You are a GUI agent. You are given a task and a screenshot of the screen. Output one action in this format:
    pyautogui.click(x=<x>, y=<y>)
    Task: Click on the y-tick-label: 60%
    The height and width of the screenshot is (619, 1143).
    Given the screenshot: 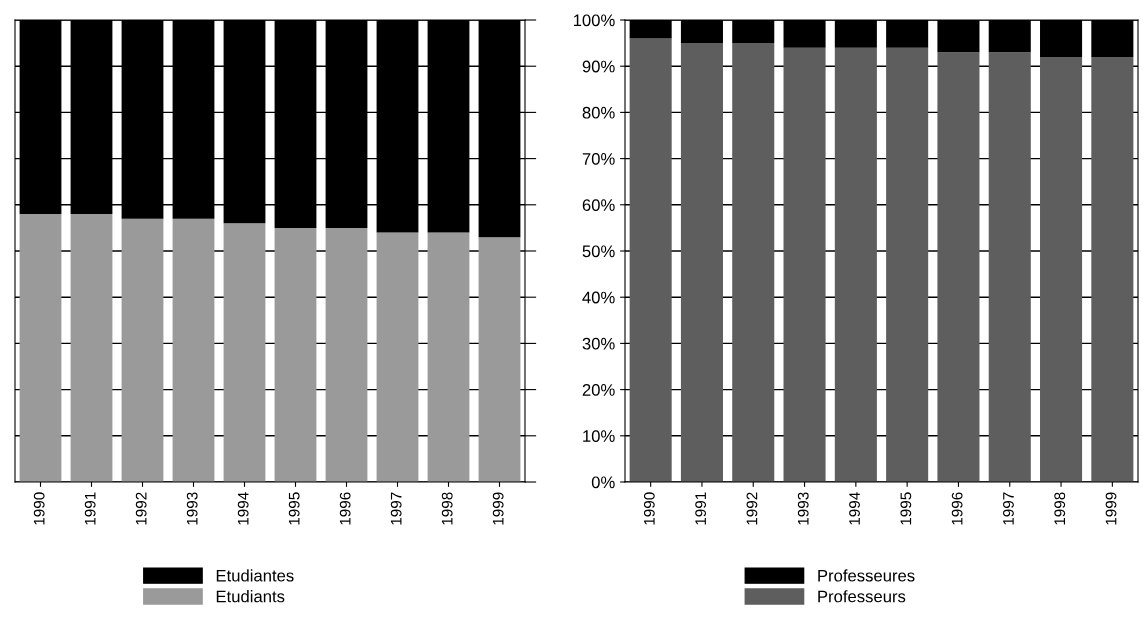 What is the action you would take?
    pyautogui.click(x=598, y=205)
    